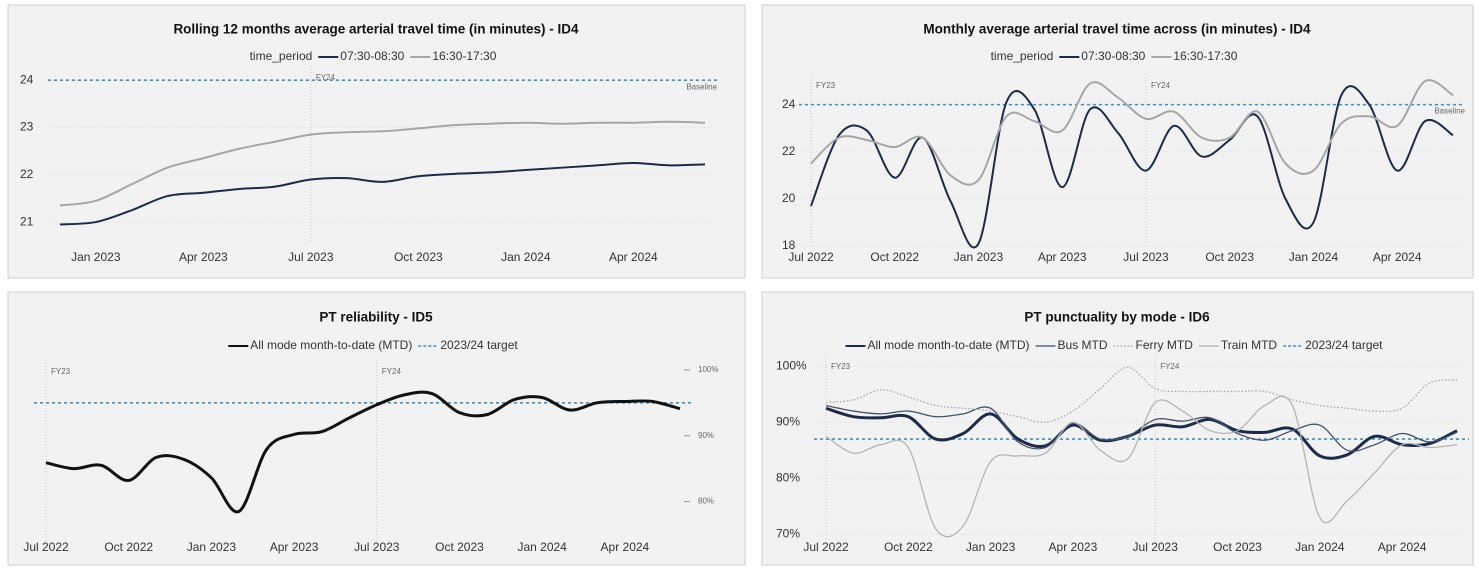 The image size is (1479, 568). I want to click on y-tick-label: 23, so click(27, 127).